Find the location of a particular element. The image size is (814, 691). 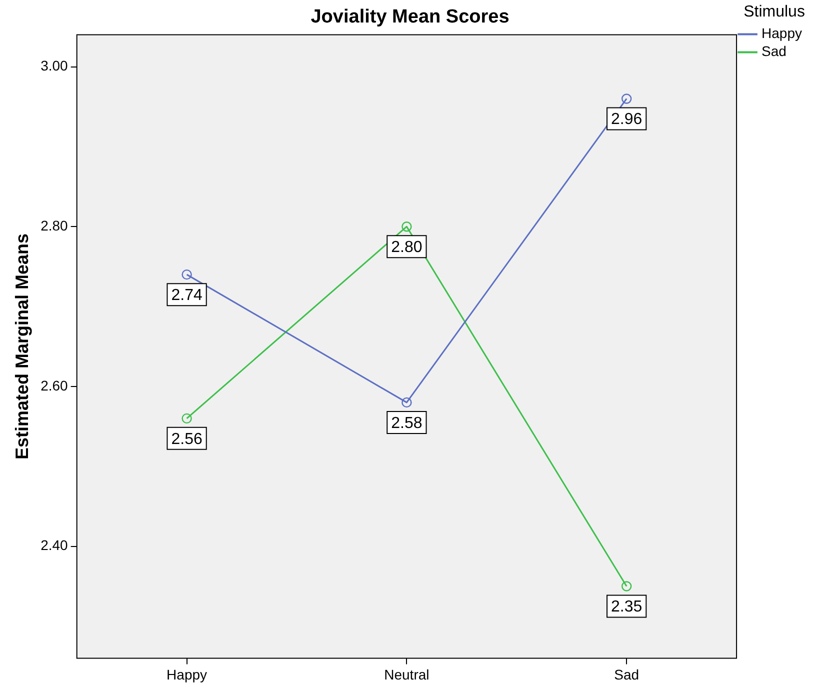

y-tick-label: 2.60 is located at coordinates (54, 385).